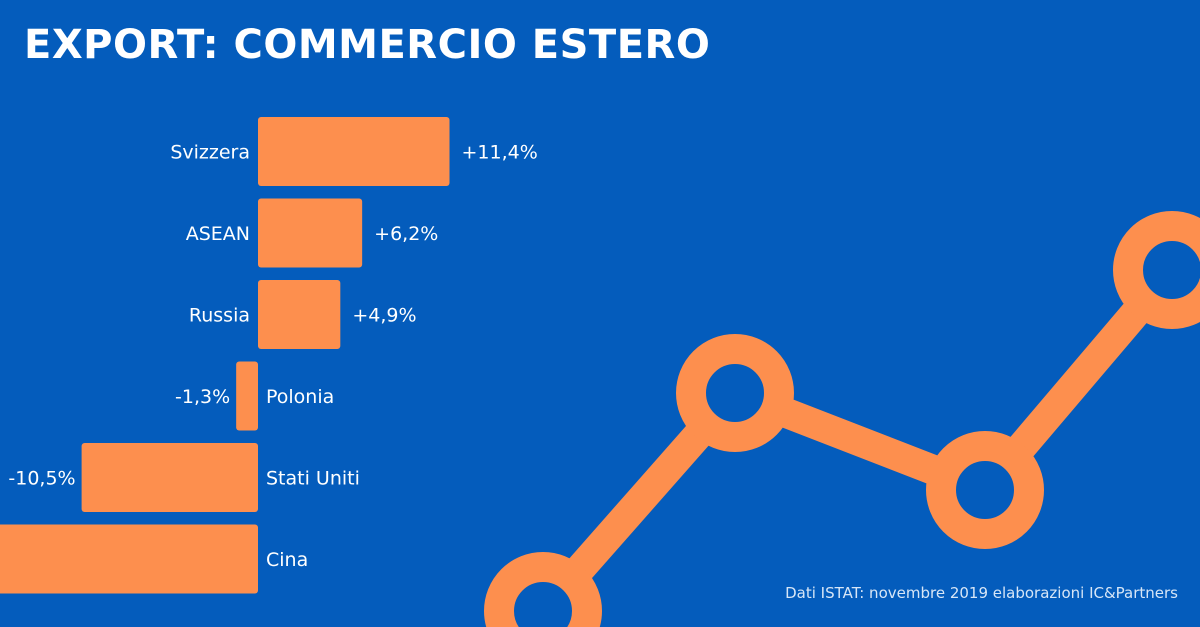 The width and height of the screenshot is (1200, 627). What do you see at coordinates (299, 314) in the screenshot?
I see `bar-russia` at bounding box center [299, 314].